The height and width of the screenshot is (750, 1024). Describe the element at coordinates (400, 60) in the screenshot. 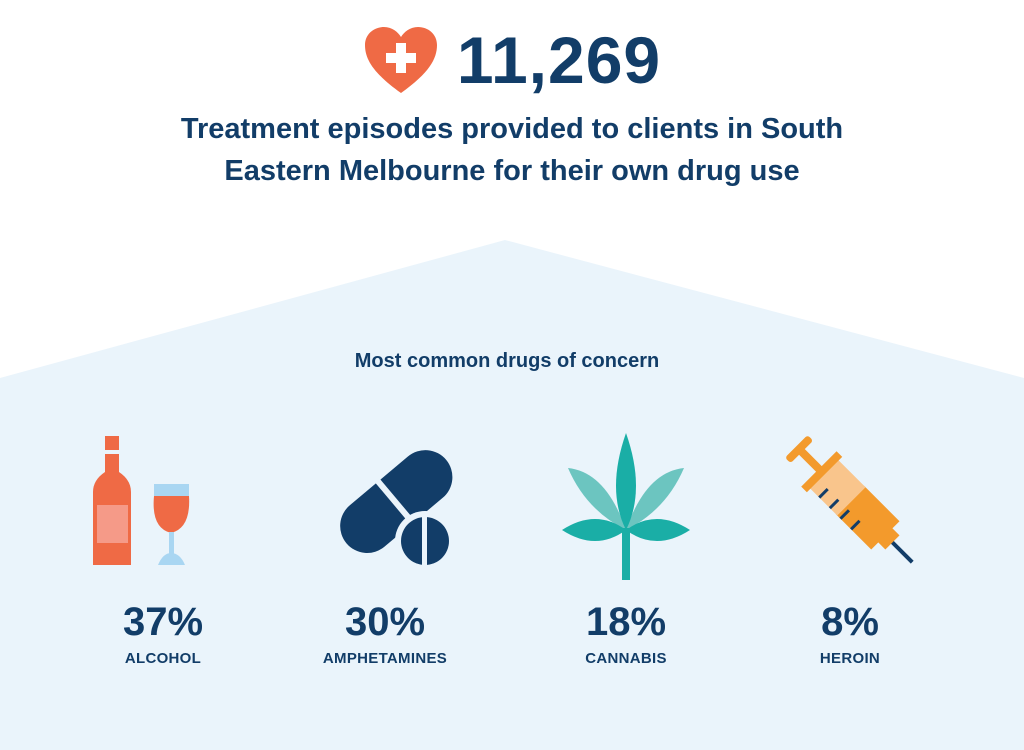

I see `heart-plus-icon` at that location.